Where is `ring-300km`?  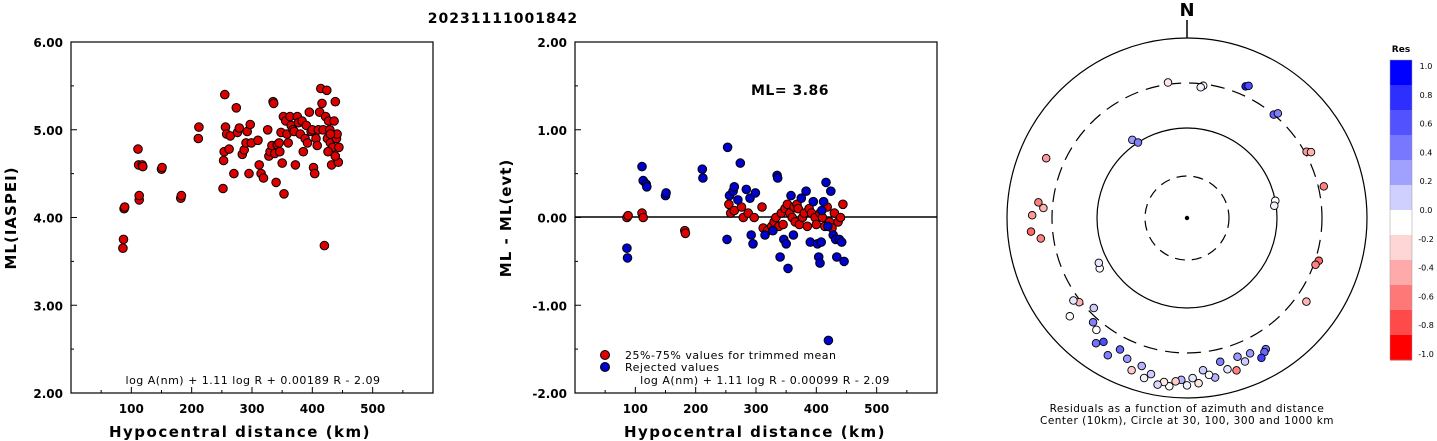 ring-300km is located at coordinates (1187, 218).